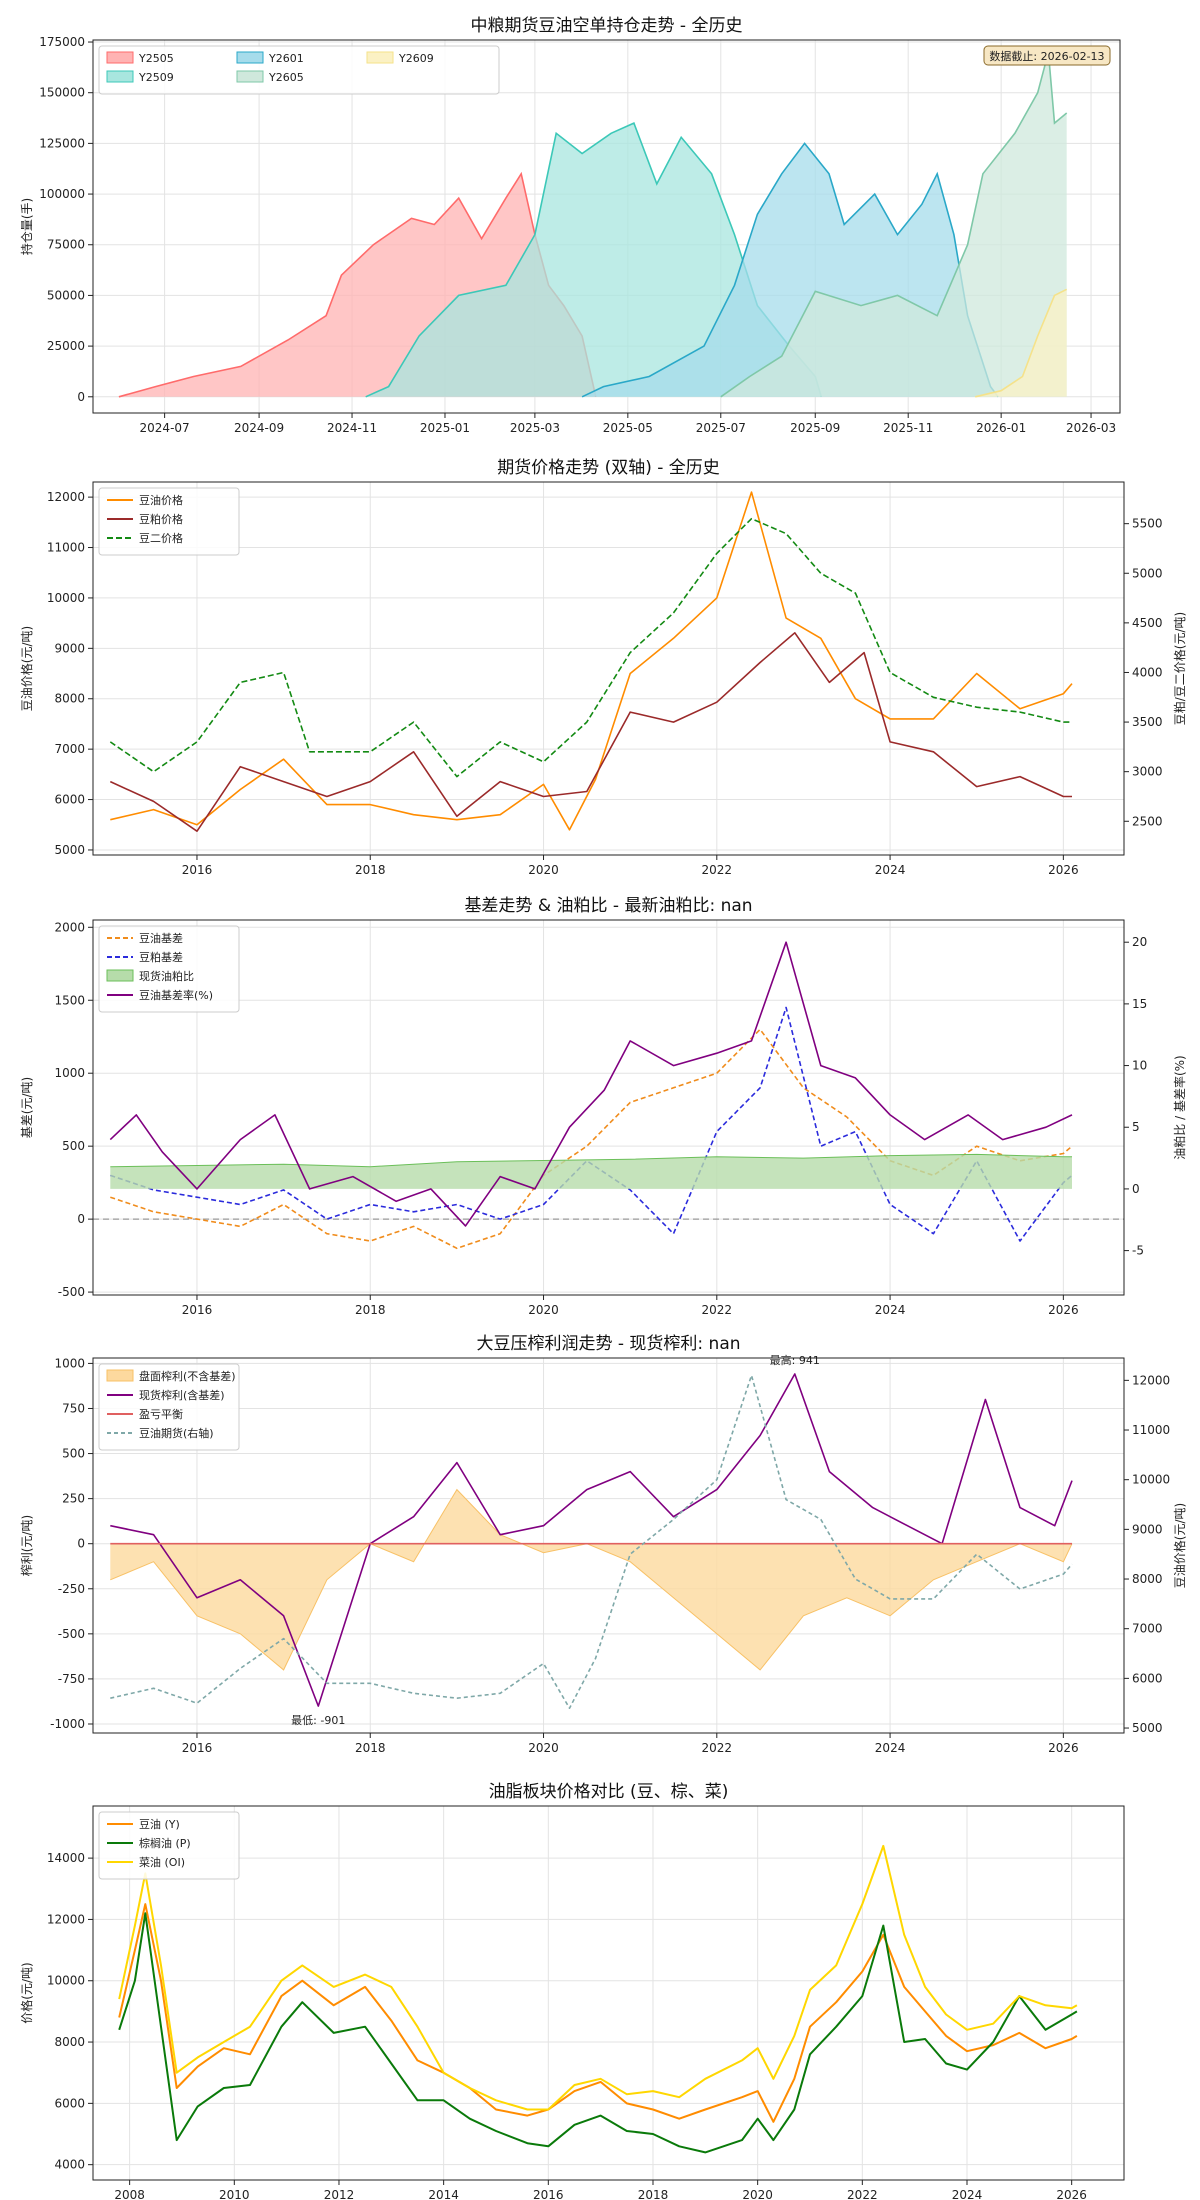 The height and width of the screenshot is (2200, 1200). What do you see at coordinates (66, 295) in the screenshot?
I see `y-tick-label: 50000` at bounding box center [66, 295].